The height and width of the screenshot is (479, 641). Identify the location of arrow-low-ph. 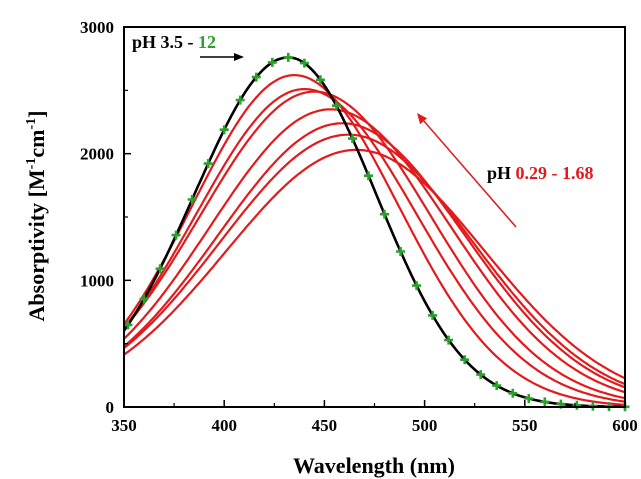
(467, 170).